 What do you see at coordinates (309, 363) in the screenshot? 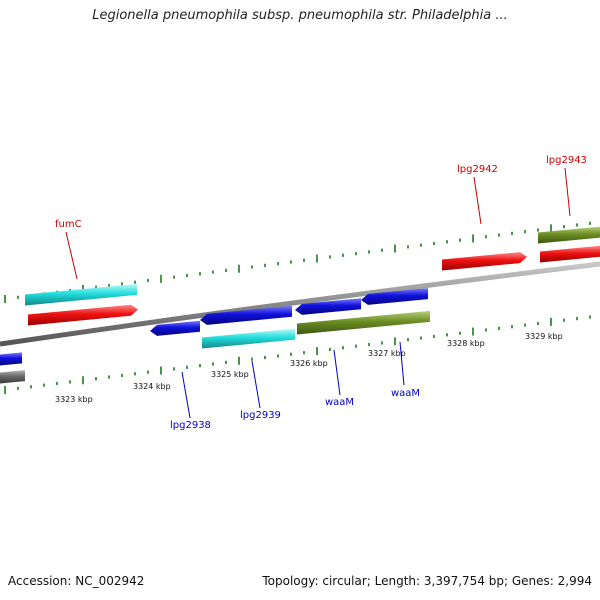
I see `scale-tick-label: 3326 kbp` at bounding box center [309, 363].